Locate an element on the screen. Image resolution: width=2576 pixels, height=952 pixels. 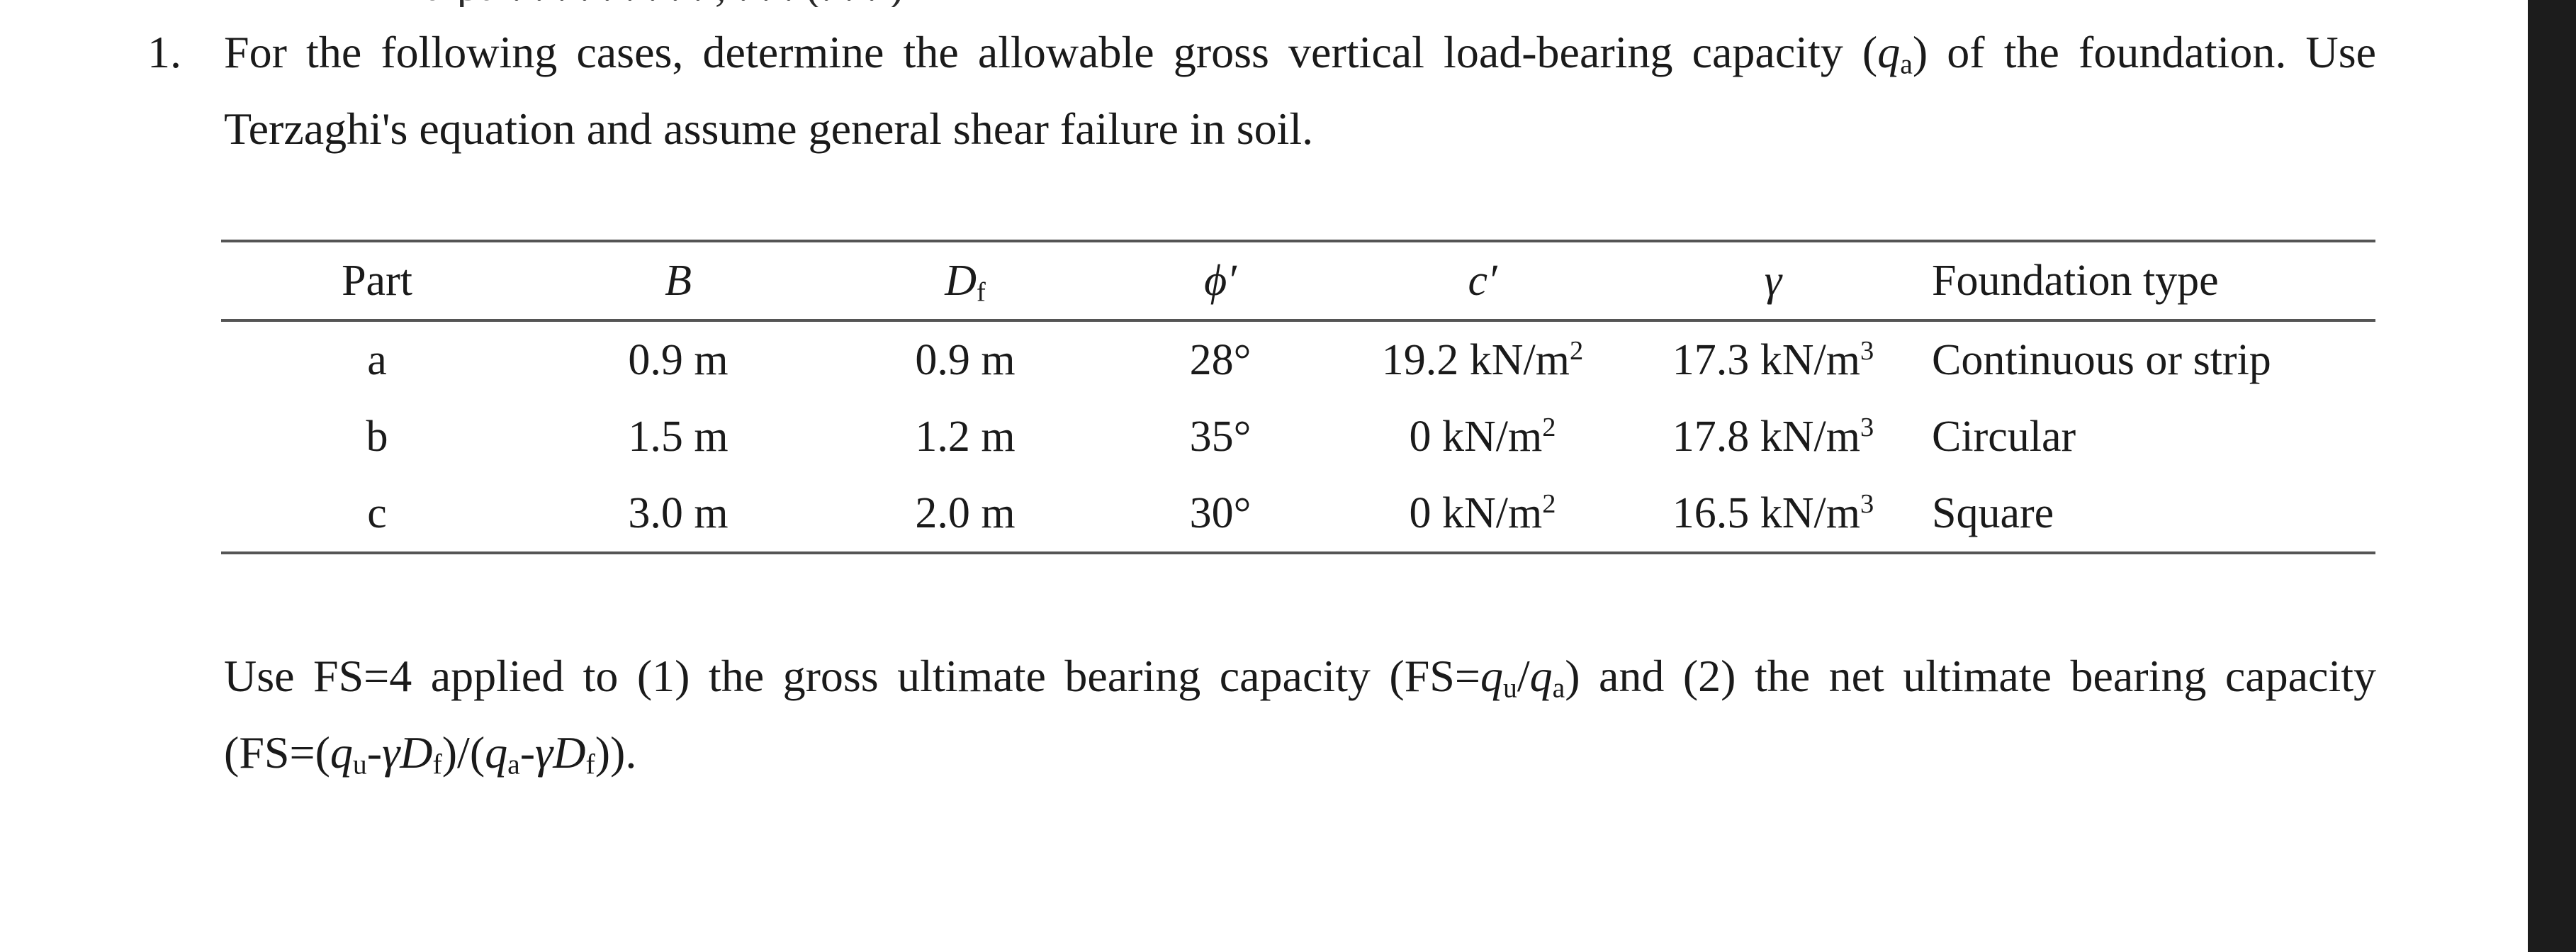
cell-part: b is located at coordinates (377, 437).